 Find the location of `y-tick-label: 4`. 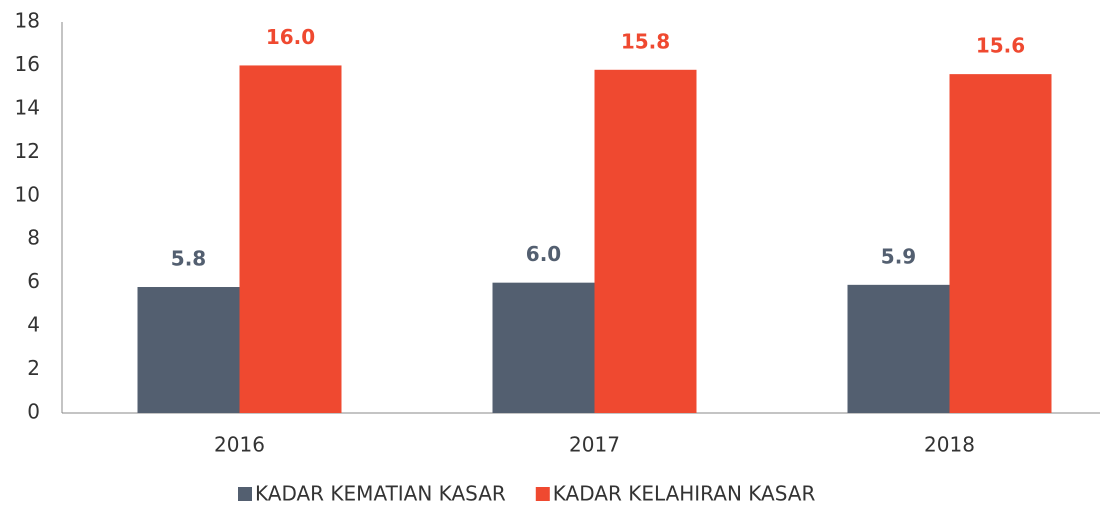

y-tick-label: 4 is located at coordinates (33, 325).